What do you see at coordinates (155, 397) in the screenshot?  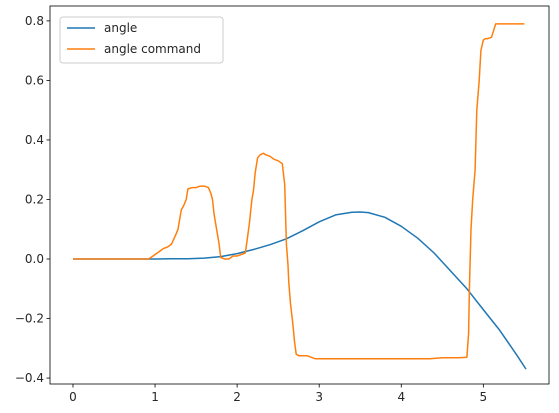 I see `x-tick-label: 1` at bounding box center [155, 397].